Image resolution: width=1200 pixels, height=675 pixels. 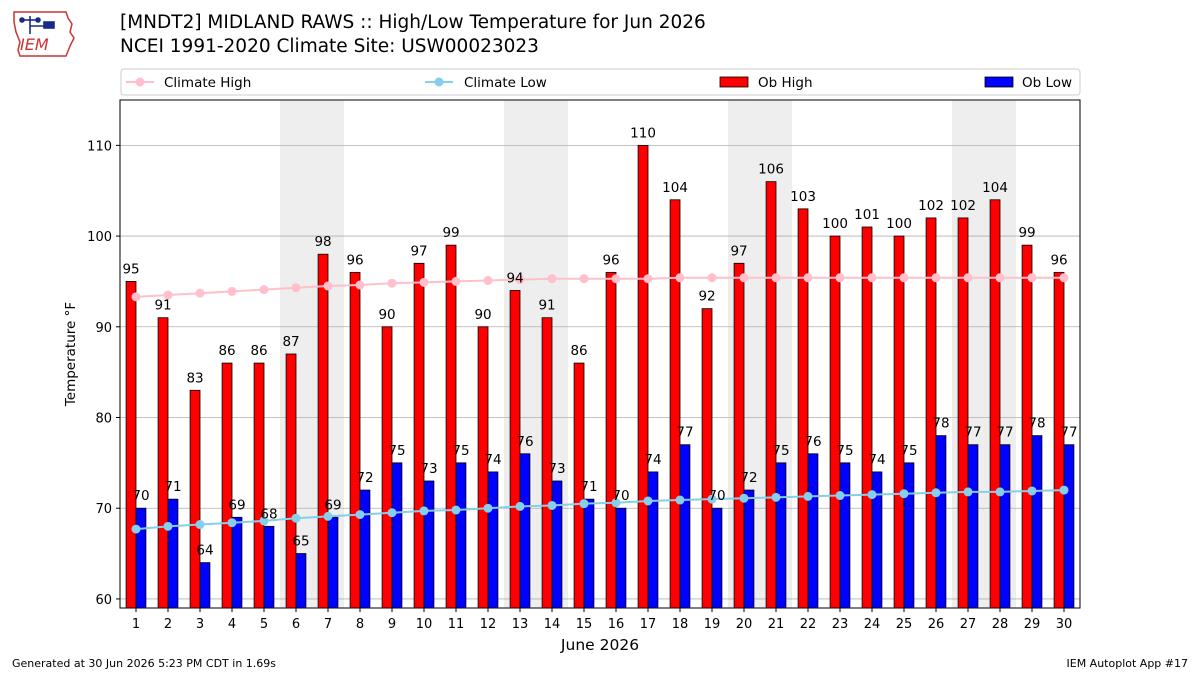 What do you see at coordinates (140, 496) in the screenshot?
I see `data-label-ob-low-1: 70` at bounding box center [140, 496].